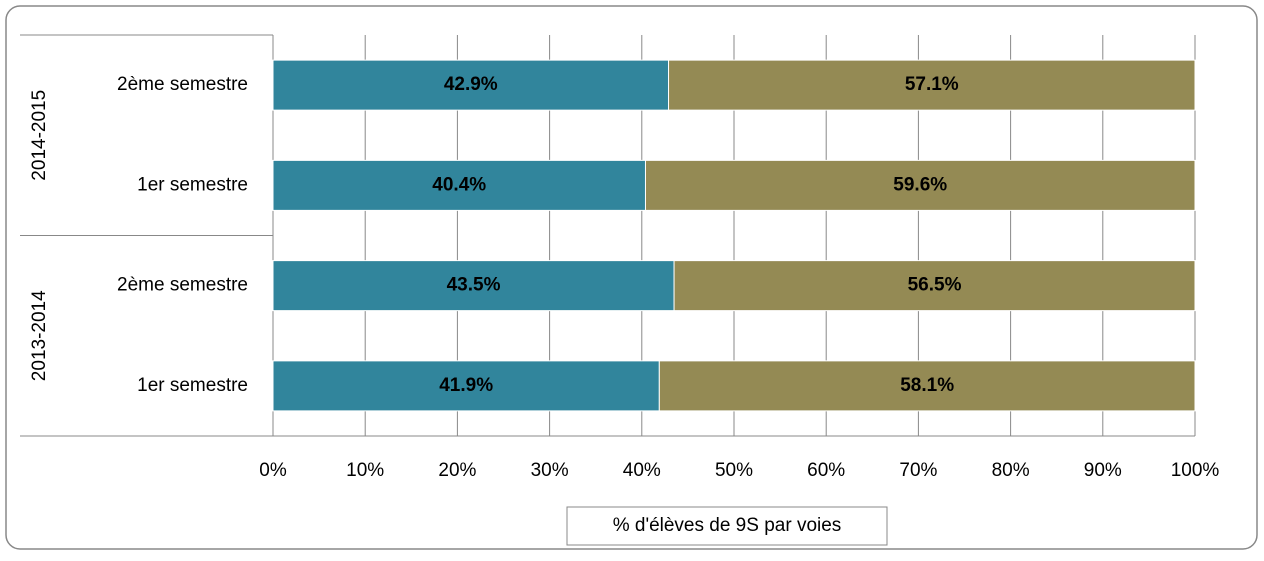 The image size is (1264, 561). I want to click on group-label: 2014-2015, so click(39, 135).